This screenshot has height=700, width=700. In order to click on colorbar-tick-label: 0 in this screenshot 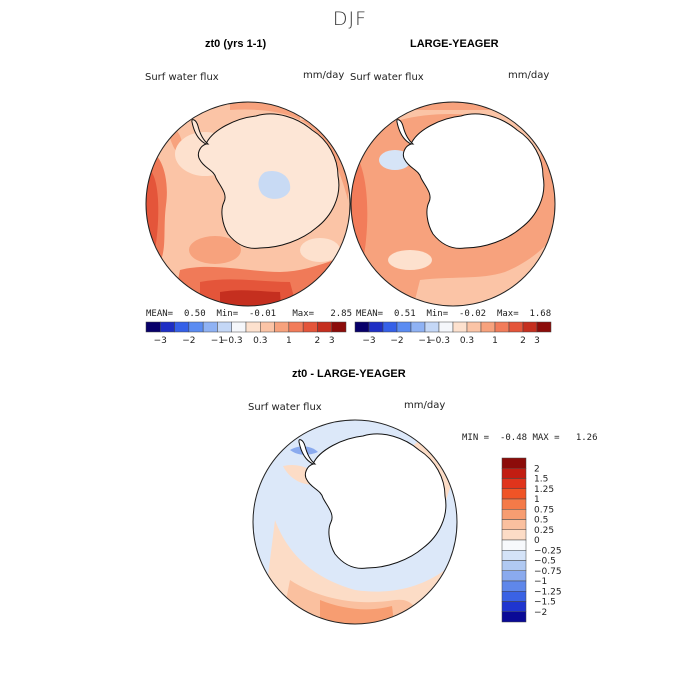, I will do `click(537, 541)`.